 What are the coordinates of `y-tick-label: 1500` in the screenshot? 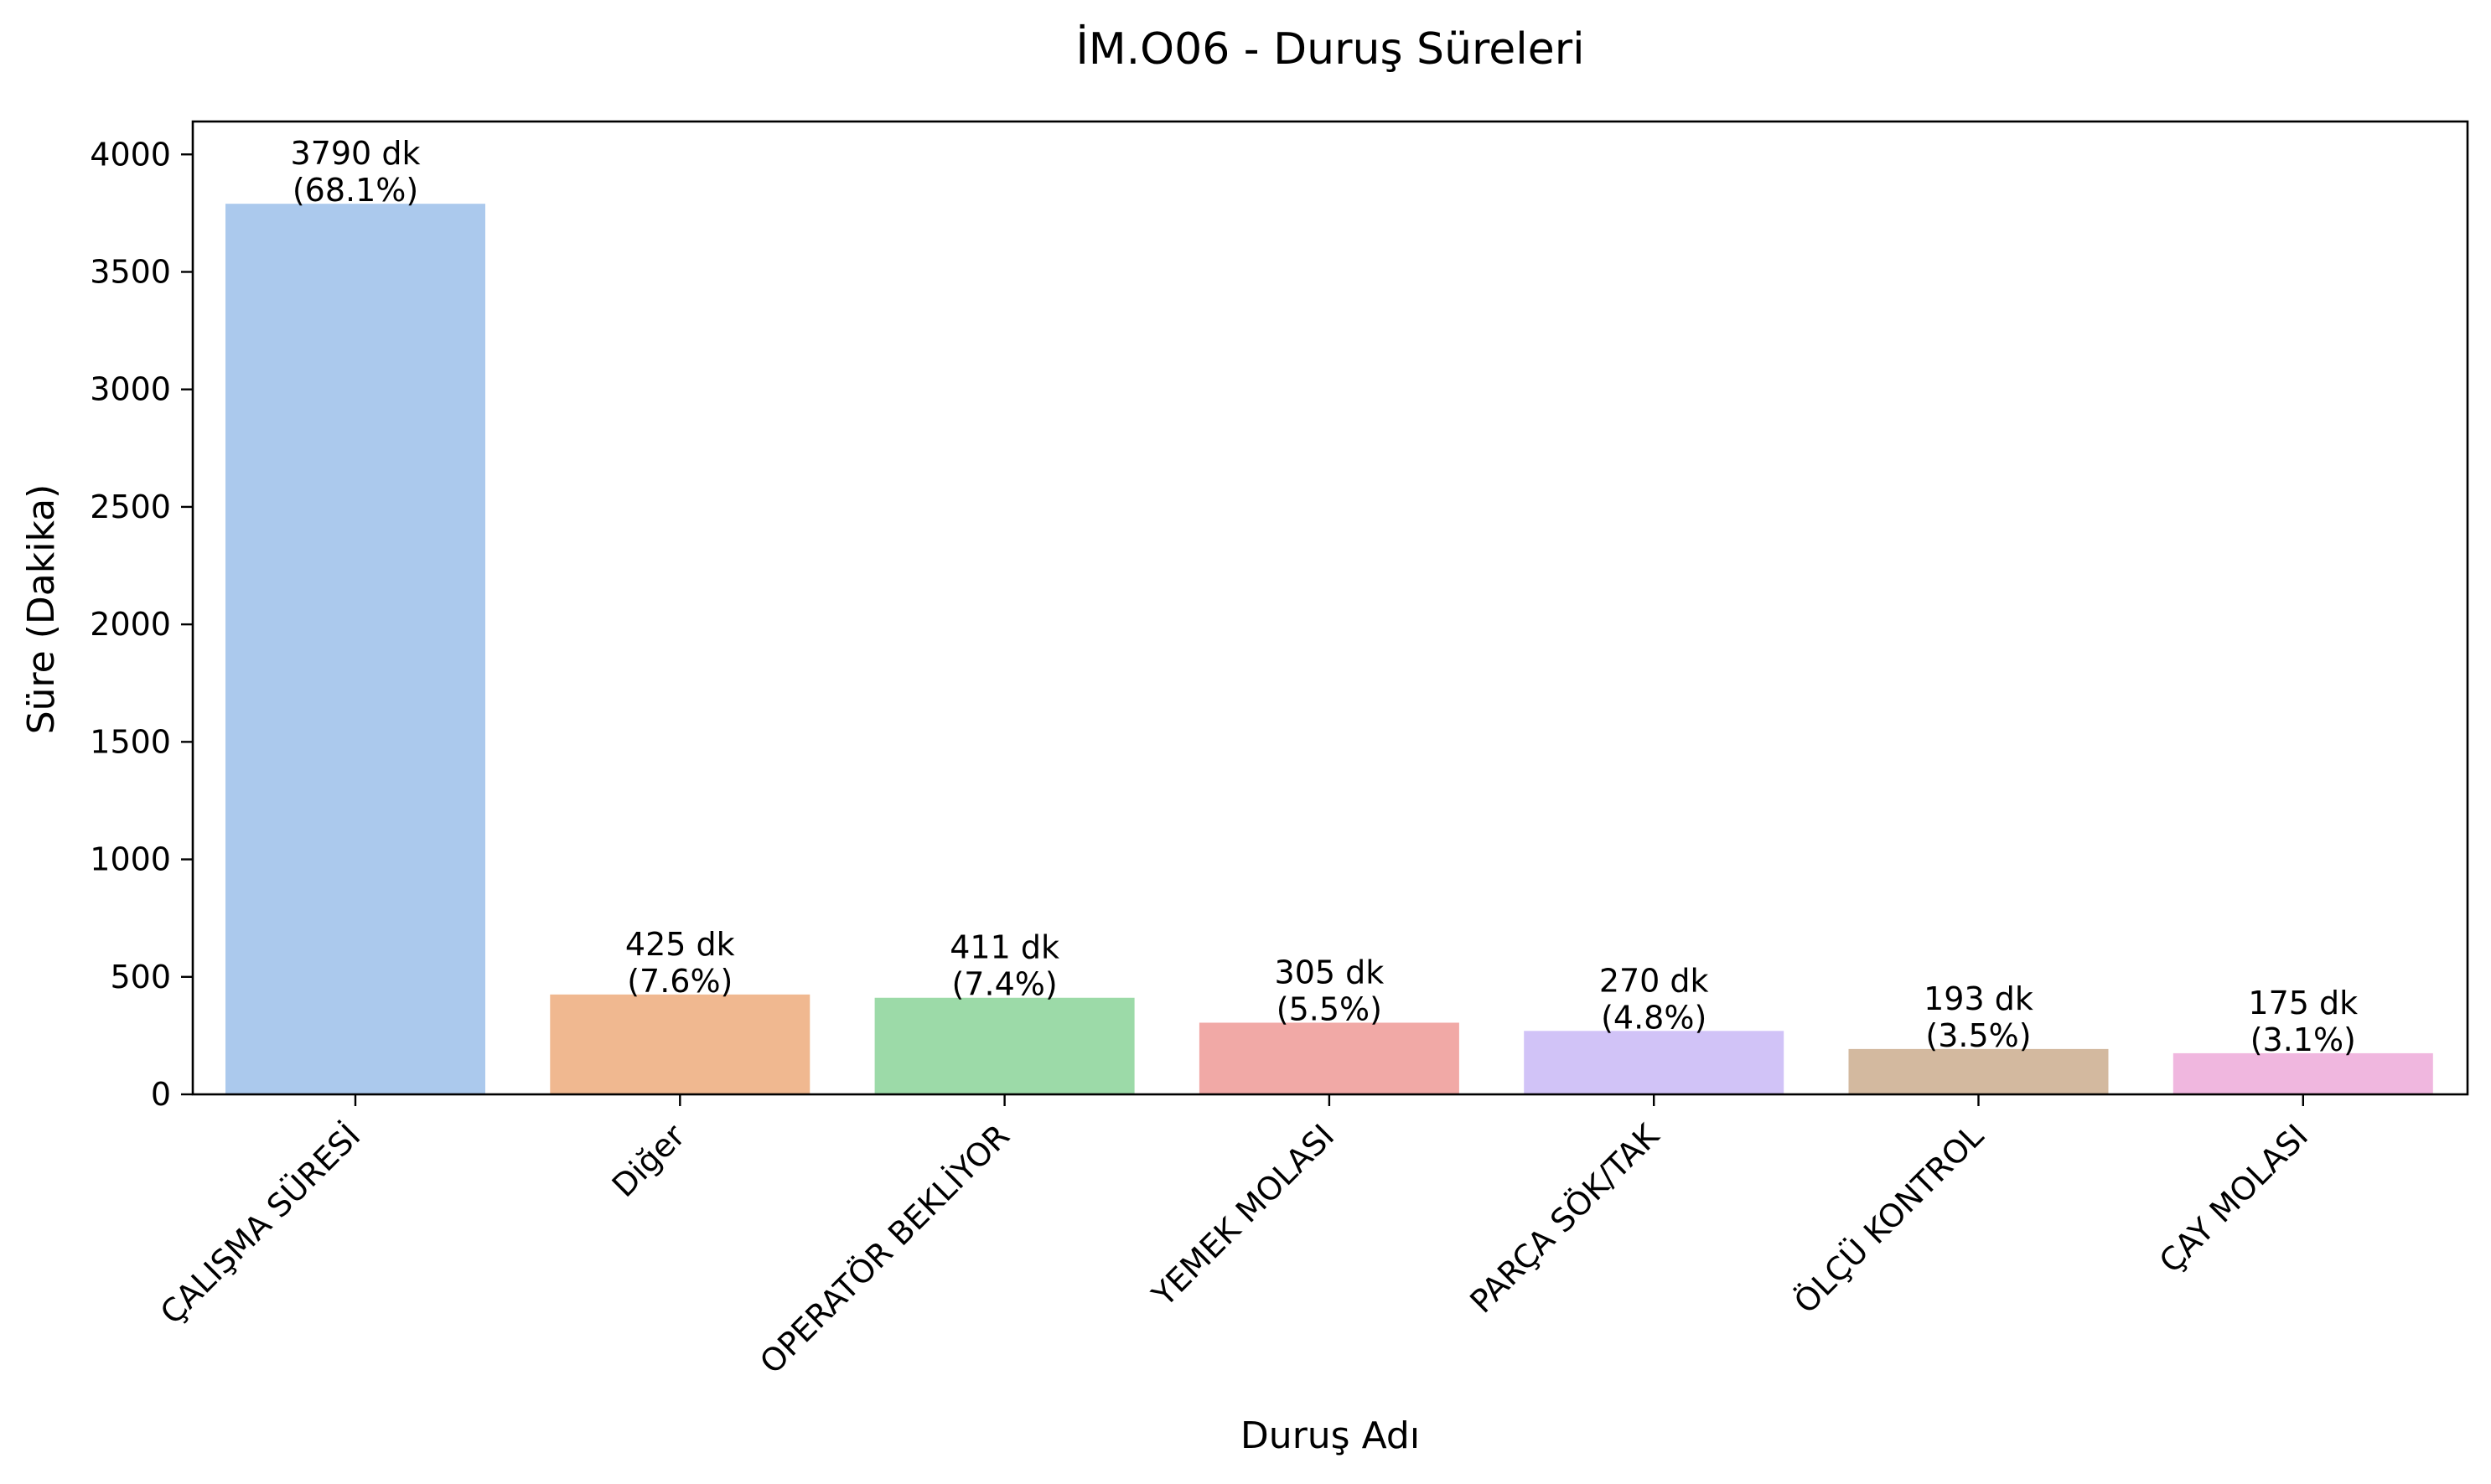 It's located at (130, 741).